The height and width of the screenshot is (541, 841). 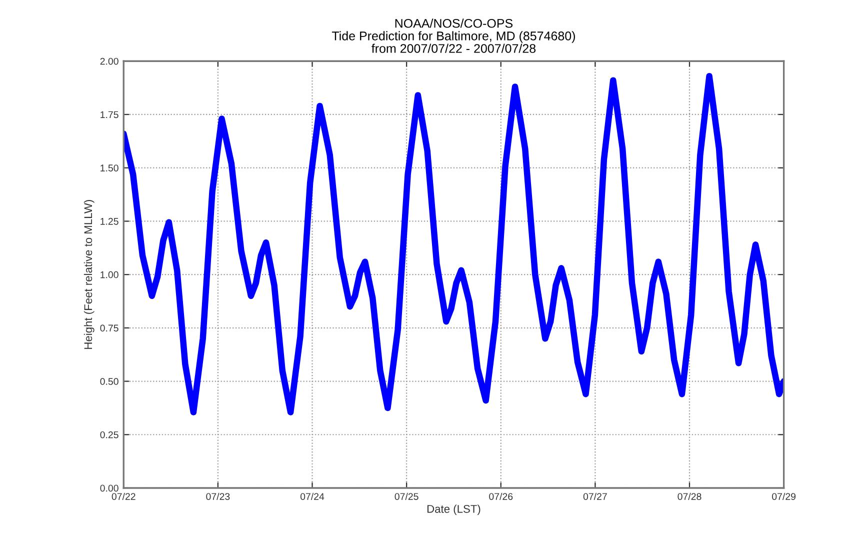 What do you see at coordinates (501, 496) in the screenshot?
I see `x-tick-label: 07/26` at bounding box center [501, 496].